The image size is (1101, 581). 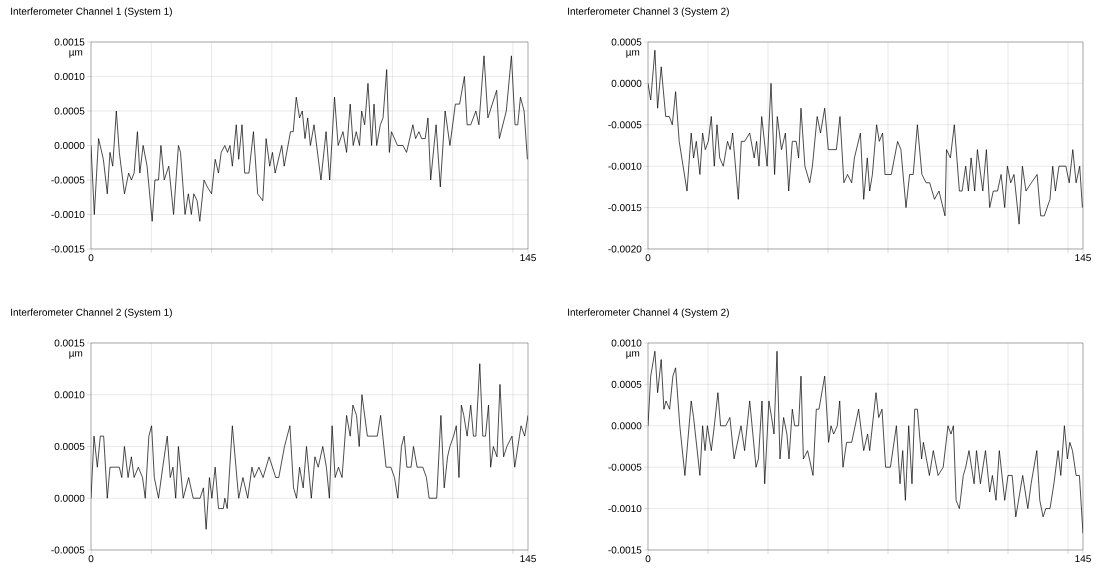 What do you see at coordinates (91, 12) in the screenshot?
I see `chart-title: Interferometer Channel 1 (System 1)` at bounding box center [91, 12].